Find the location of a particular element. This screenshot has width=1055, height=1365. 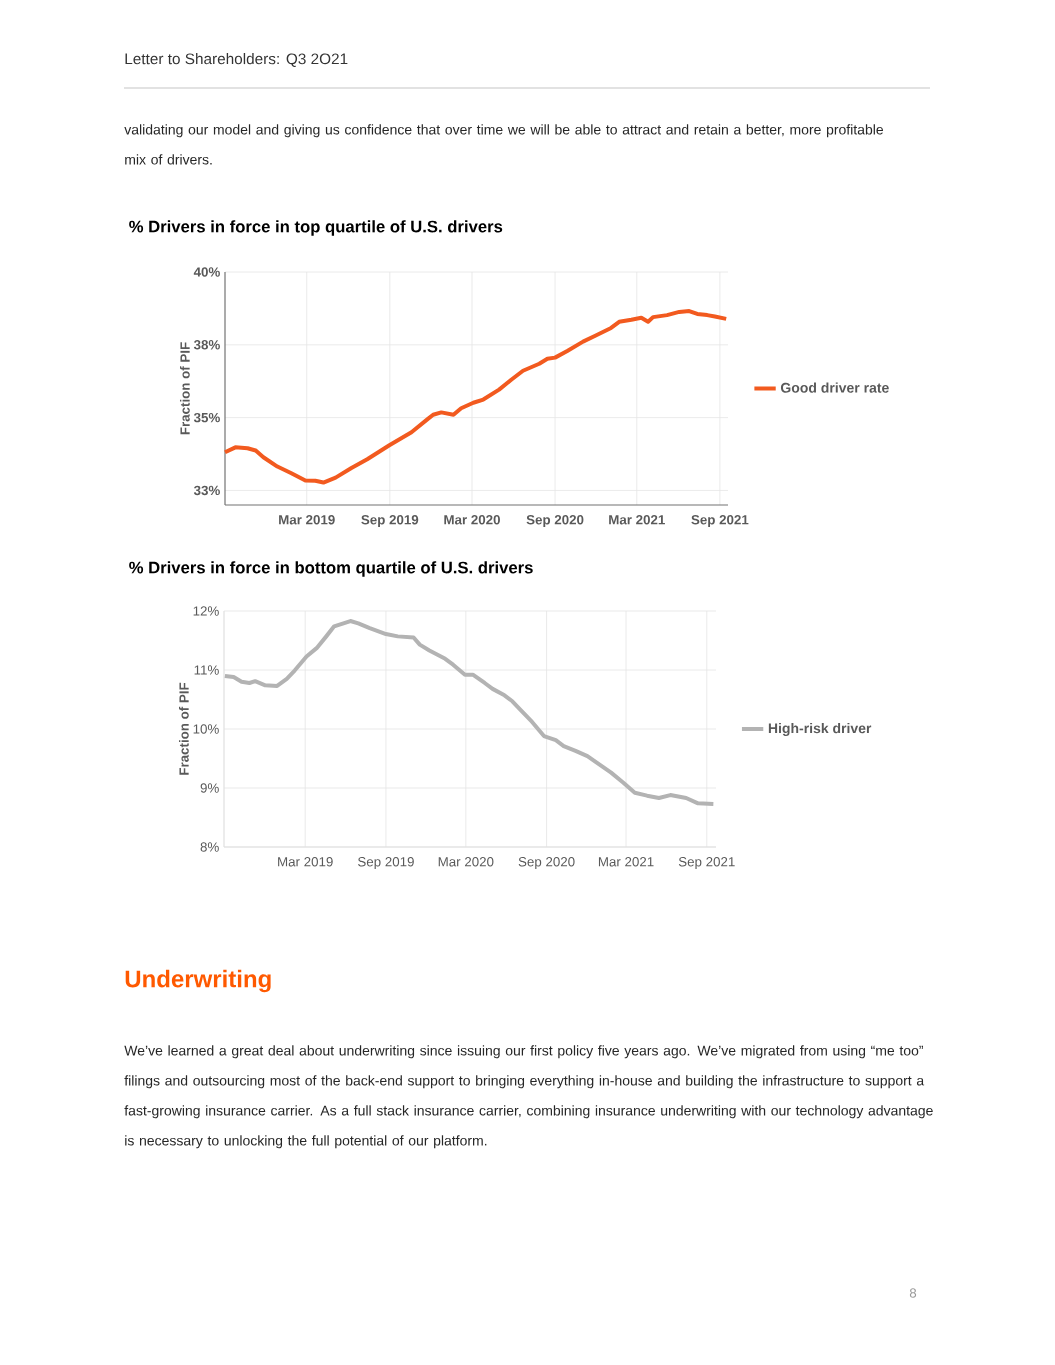

line-series is located at coordinates (476, 397).